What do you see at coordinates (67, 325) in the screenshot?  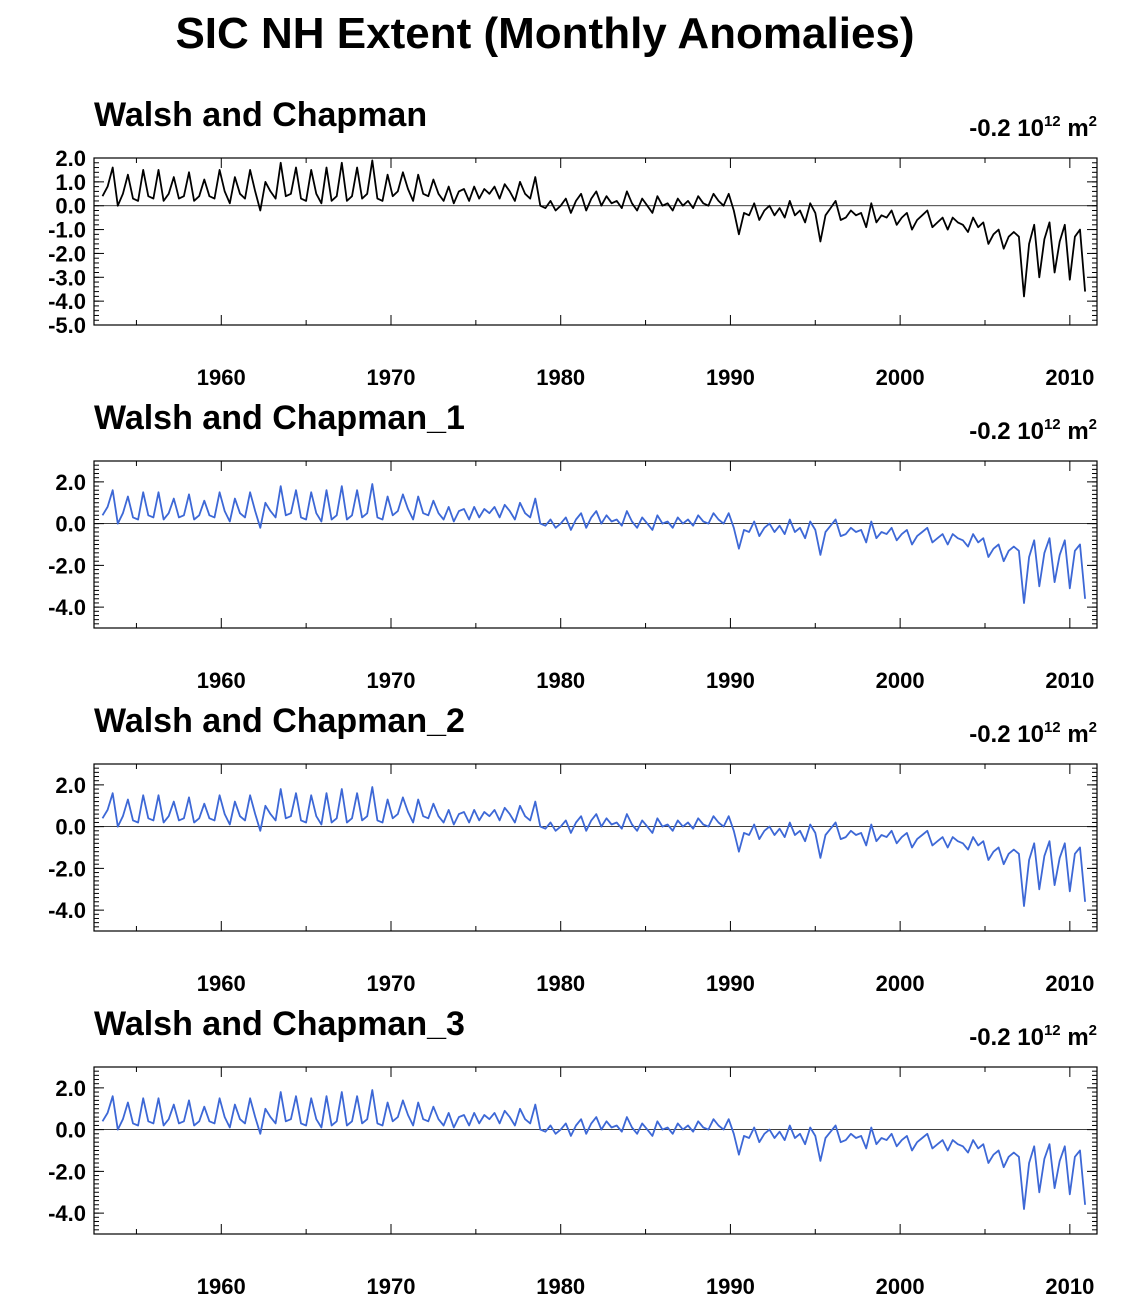 I see `y-tick-label: -5.0` at bounding box center [67, 325].